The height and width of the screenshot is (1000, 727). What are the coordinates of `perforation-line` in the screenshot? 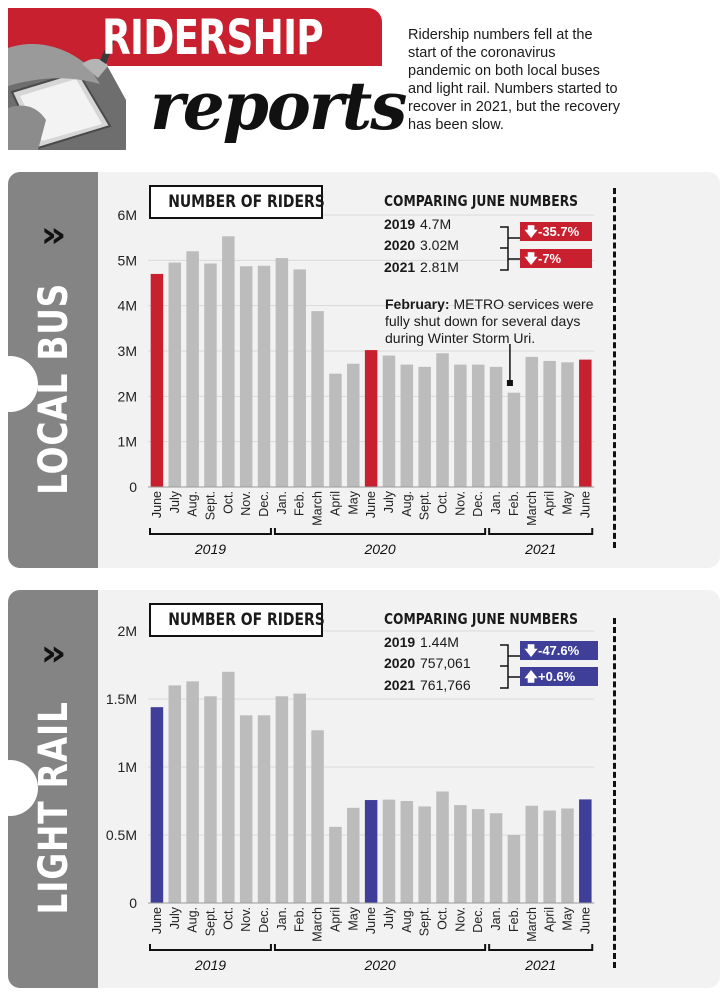 It's located at (614, 793).